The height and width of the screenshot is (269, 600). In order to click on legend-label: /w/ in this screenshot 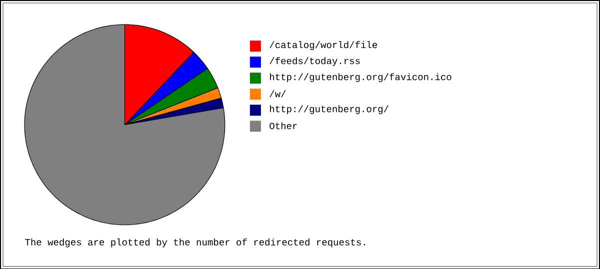, I will do `click(278, 93)`.